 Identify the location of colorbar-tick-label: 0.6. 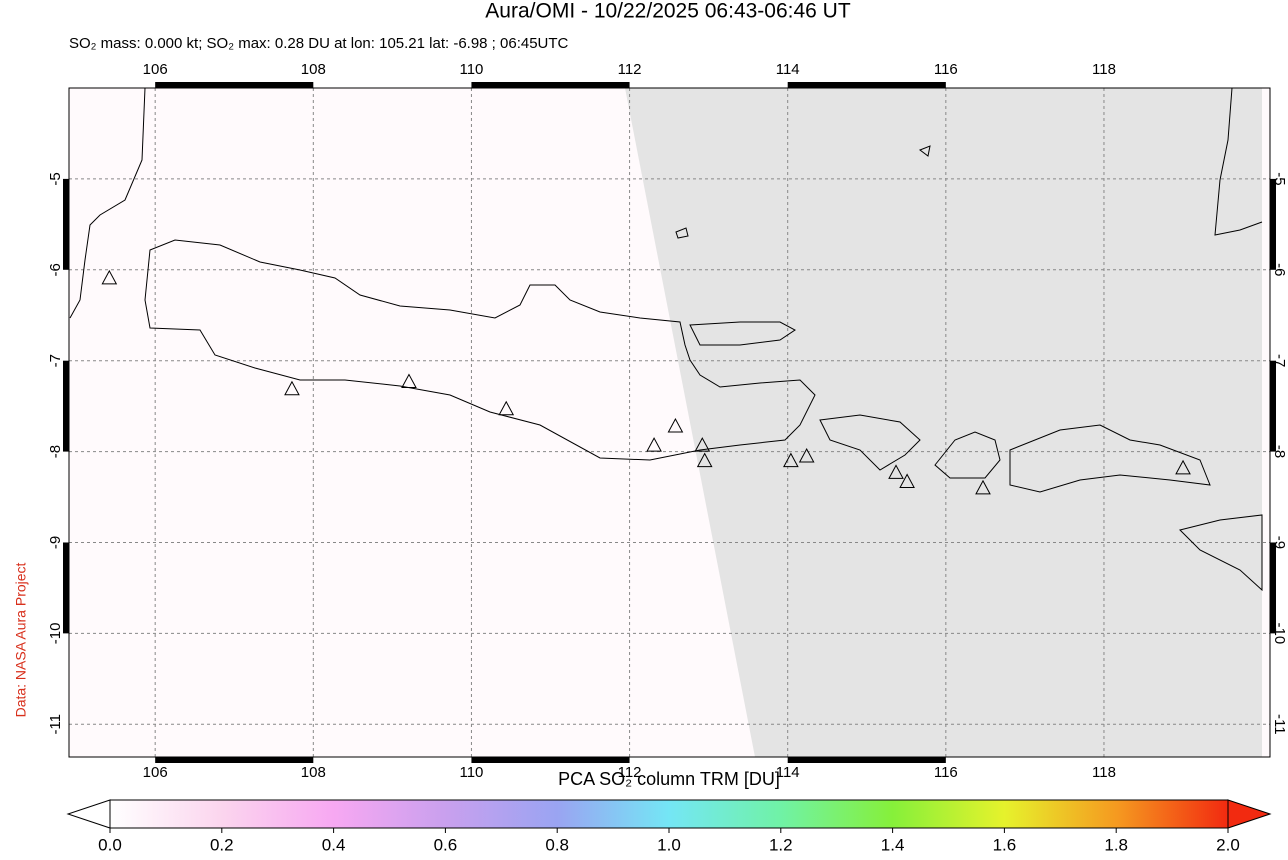
(446, 844).